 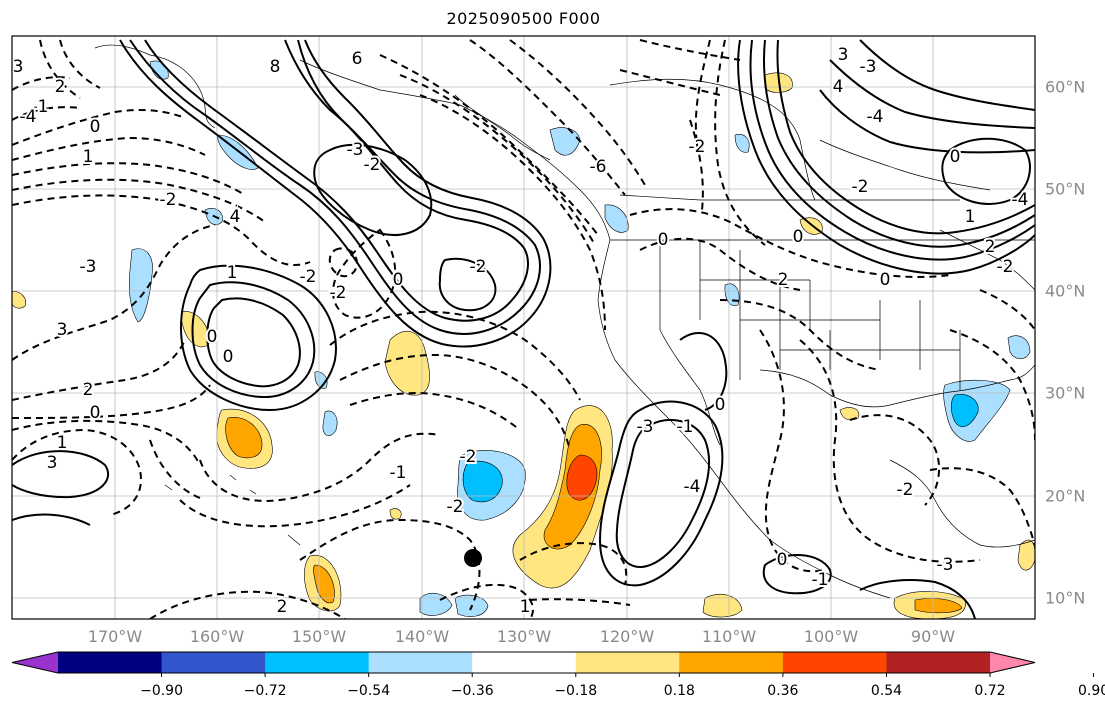 I want to click on lat-label: 40°N, so click(x=1065, y=291).